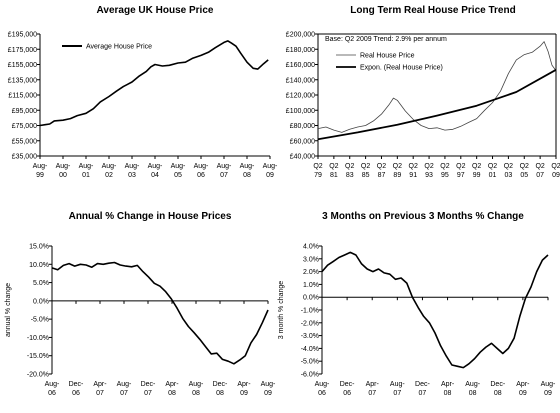 The height and width of the screenshot is (413, 560). What do you see at coordinates (350, 175) in the screenshot?
I see `x-tick-label: 83` at bounding box center [350, 175].